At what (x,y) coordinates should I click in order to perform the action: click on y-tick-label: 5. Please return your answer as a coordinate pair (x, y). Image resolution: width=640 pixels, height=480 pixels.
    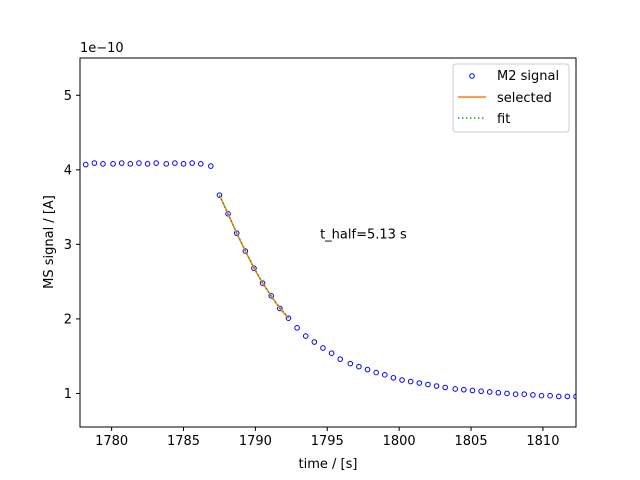
    Looking at the image, I should click on (68, 96).